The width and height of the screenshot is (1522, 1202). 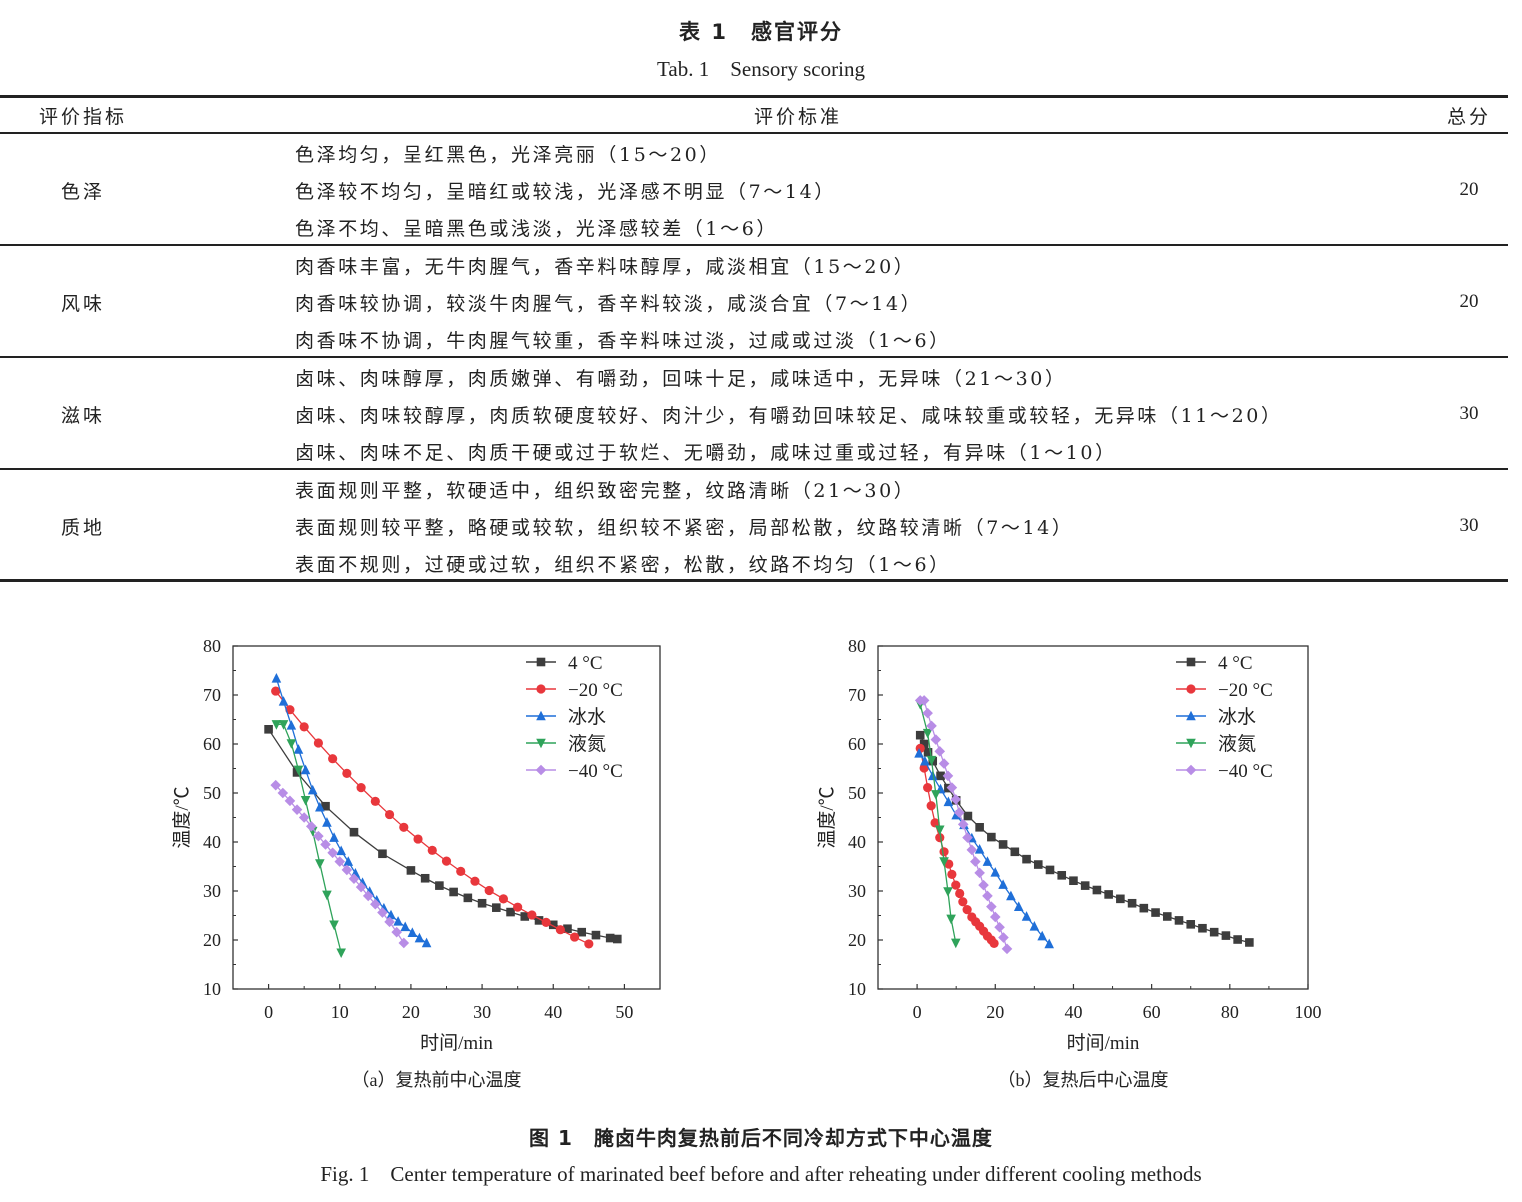 What do you see at coordinates (1308, 1012) in the screenshot?
I see `x-tick-label: 100` at bounding box center [1308, 1012].